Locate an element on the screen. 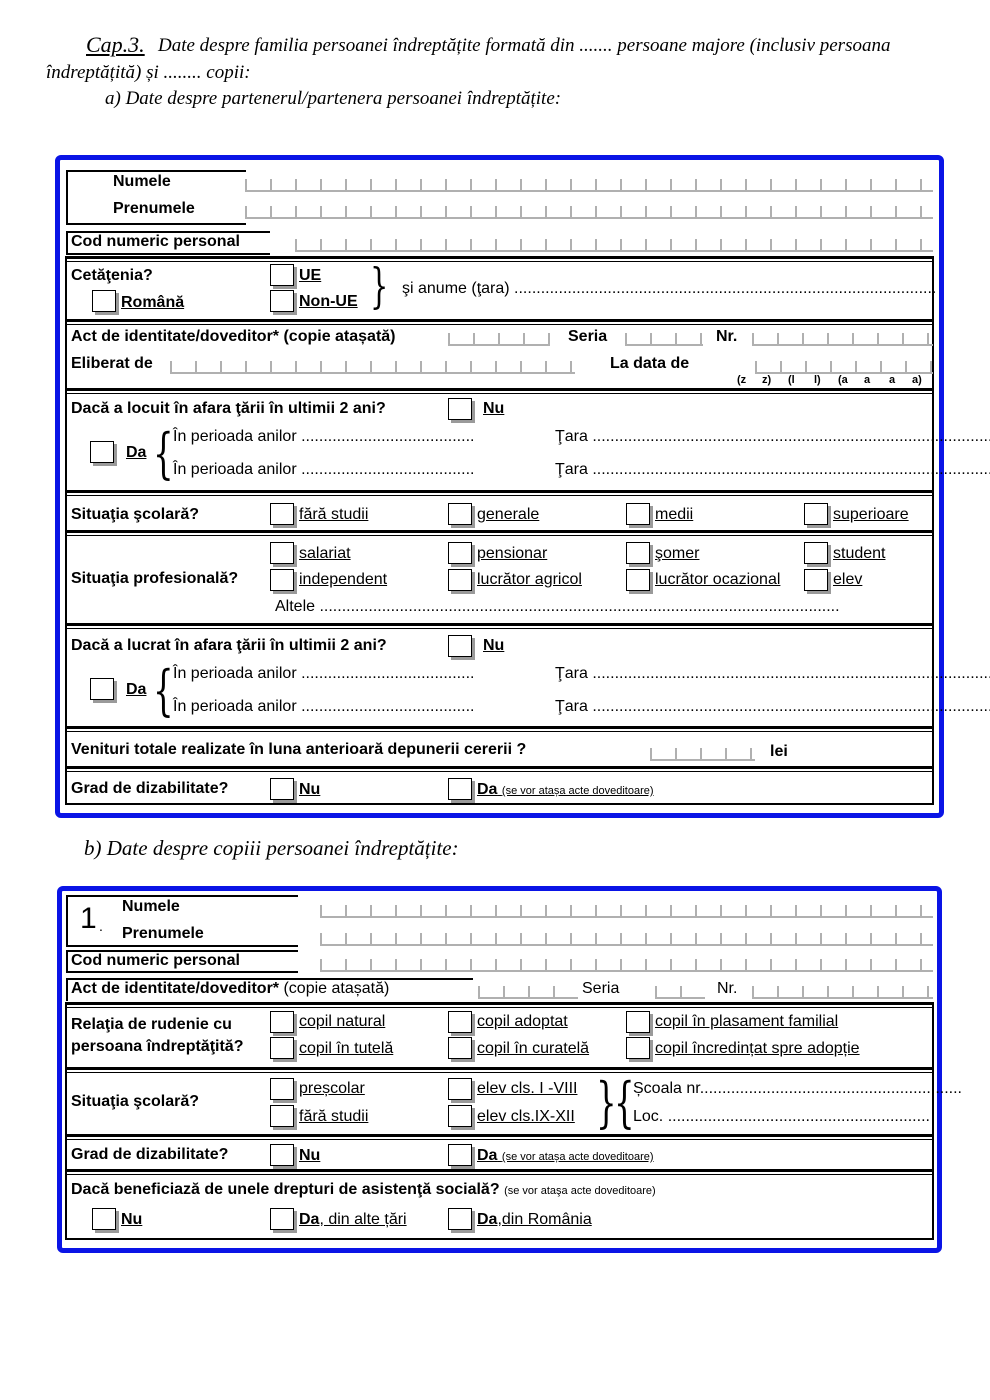 This screenshot has width=990, height=1400. label-numele: Numele is located at coordinates (142, 181).